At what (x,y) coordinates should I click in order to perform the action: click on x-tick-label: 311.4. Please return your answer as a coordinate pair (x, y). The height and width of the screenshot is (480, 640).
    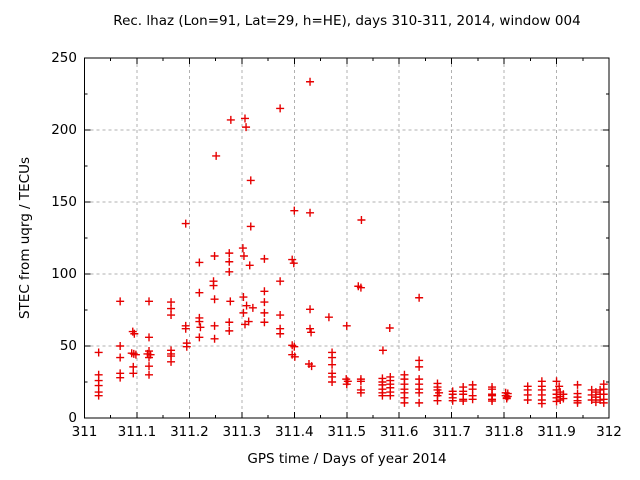
    Looking at the image, I should click on (294, 432).